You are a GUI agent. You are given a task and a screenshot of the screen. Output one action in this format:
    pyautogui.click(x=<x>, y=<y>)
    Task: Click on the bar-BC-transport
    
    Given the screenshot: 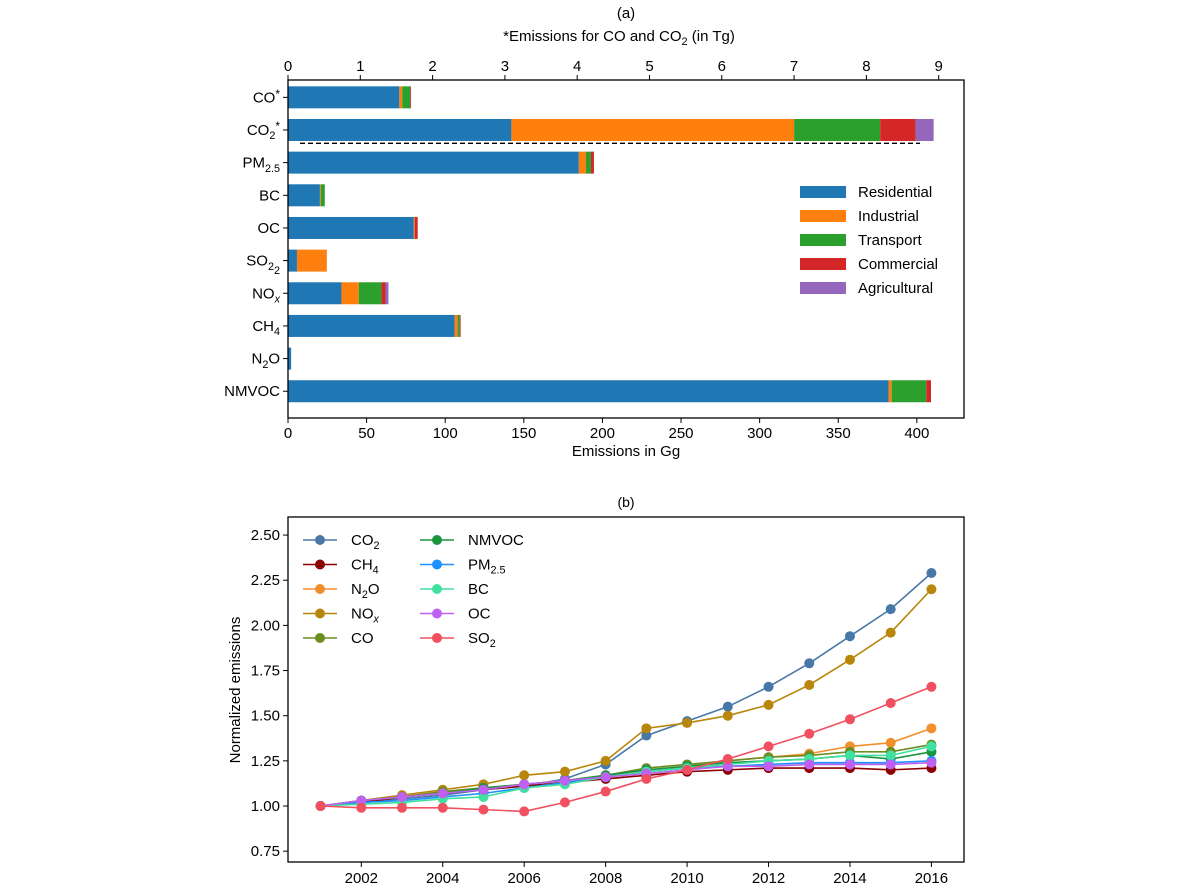 What is the action you would take?
    pyautogui.click(x=322, y=195)
    